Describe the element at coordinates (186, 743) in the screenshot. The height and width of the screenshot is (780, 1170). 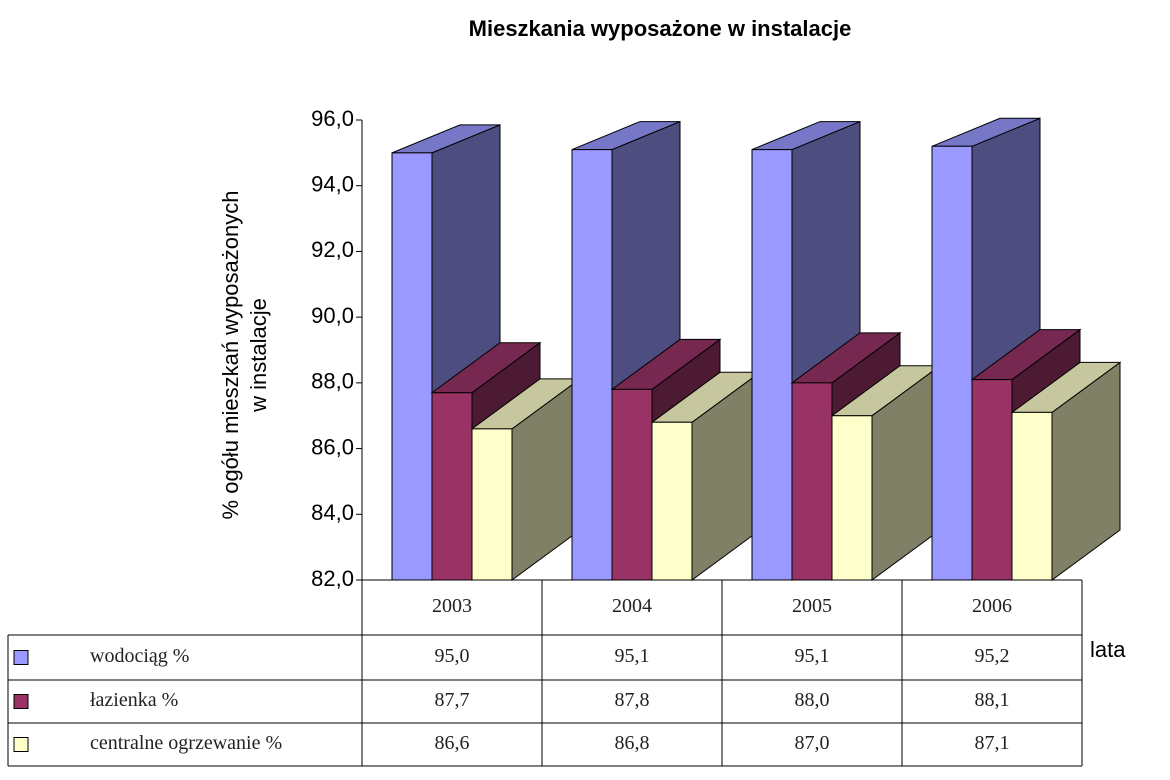
I see `legend-label: centralne ogrzewanie %` at that location.